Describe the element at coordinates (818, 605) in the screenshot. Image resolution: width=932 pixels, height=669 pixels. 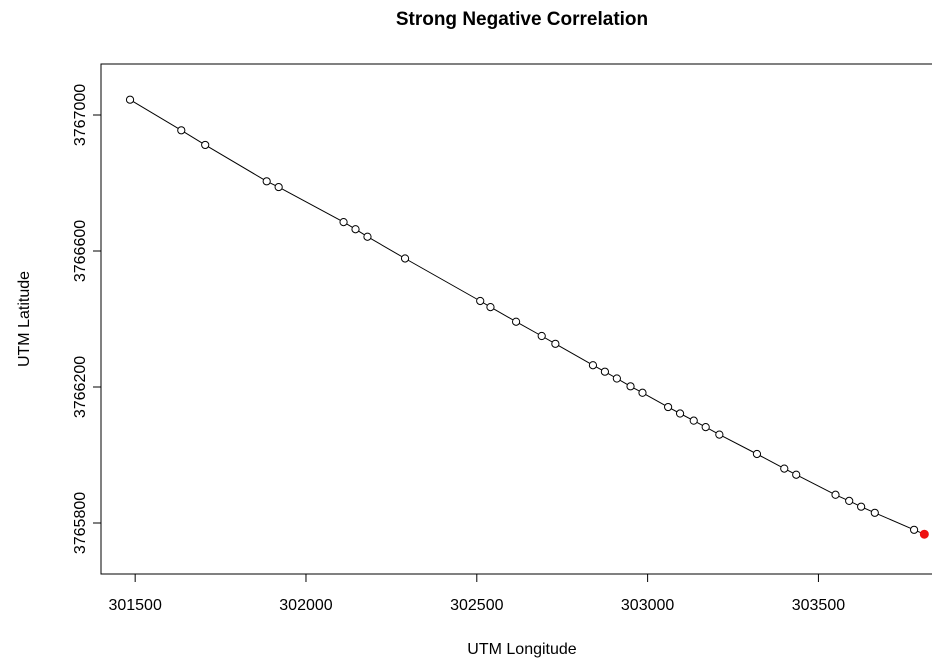
I see `x-tick-label: 303500` at that location.